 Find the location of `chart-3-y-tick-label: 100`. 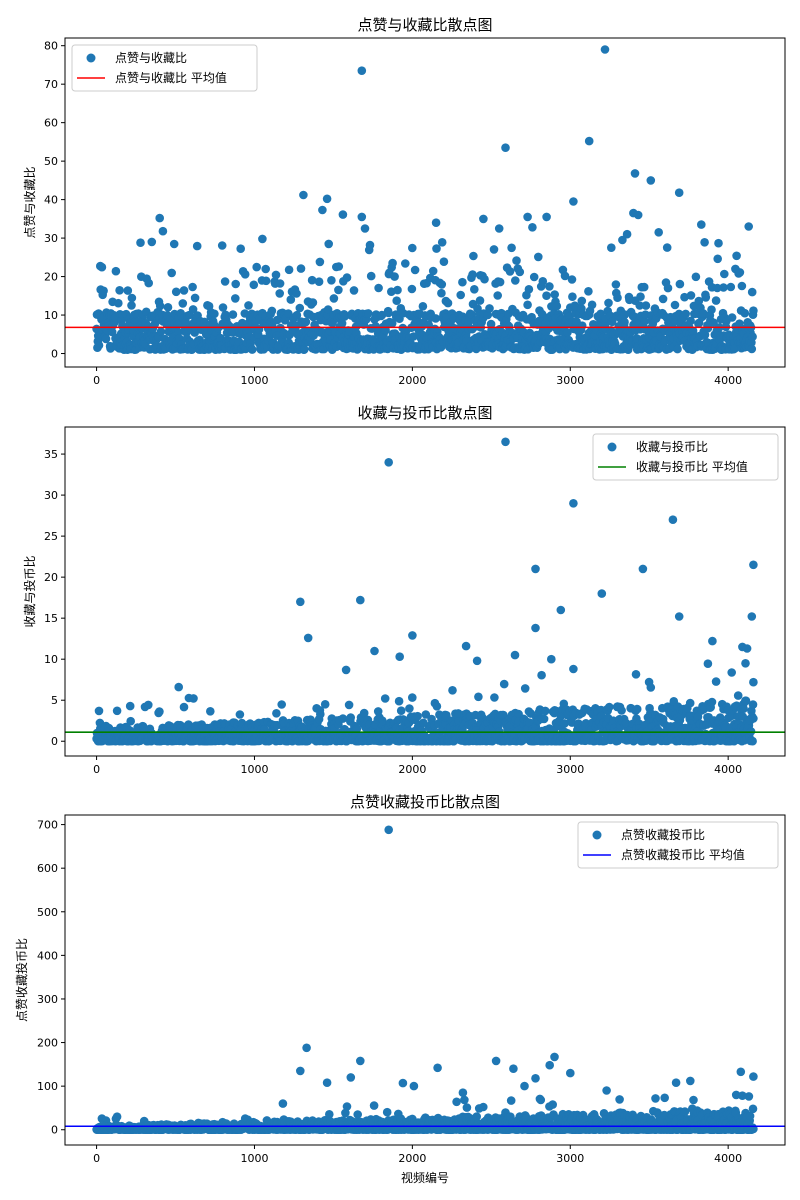

chart-3-y-tick-label: 100 is located at coordinates (47, 1086).